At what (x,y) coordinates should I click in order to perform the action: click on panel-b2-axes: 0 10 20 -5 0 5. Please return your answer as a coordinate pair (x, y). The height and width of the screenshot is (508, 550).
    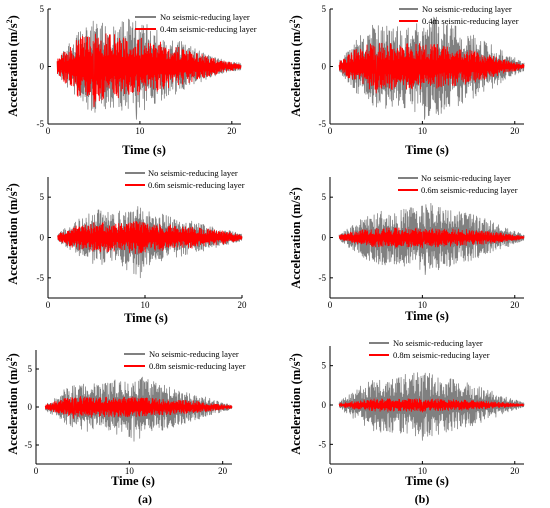
    Looking at the image, I should click on (421, 243).